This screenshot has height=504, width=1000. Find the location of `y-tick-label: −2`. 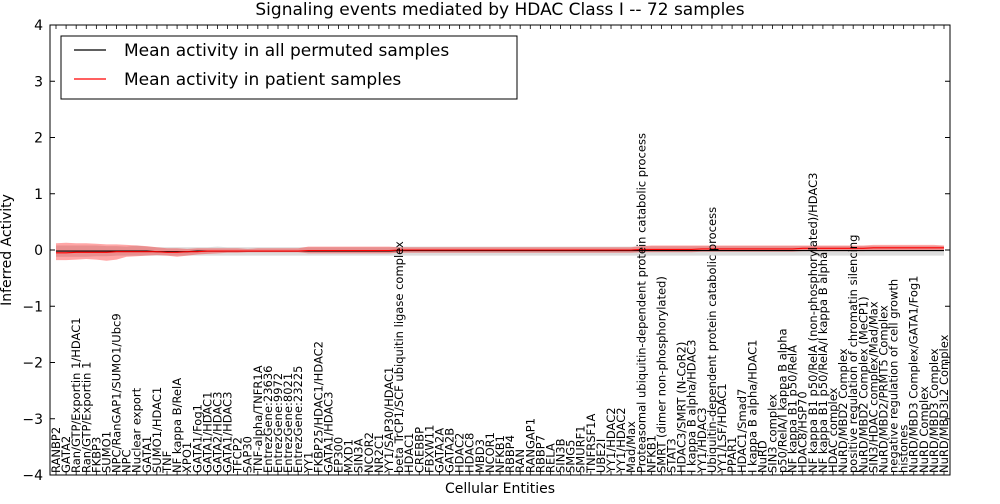

y-tick-label: −2 is located at coordinates (32, 364).